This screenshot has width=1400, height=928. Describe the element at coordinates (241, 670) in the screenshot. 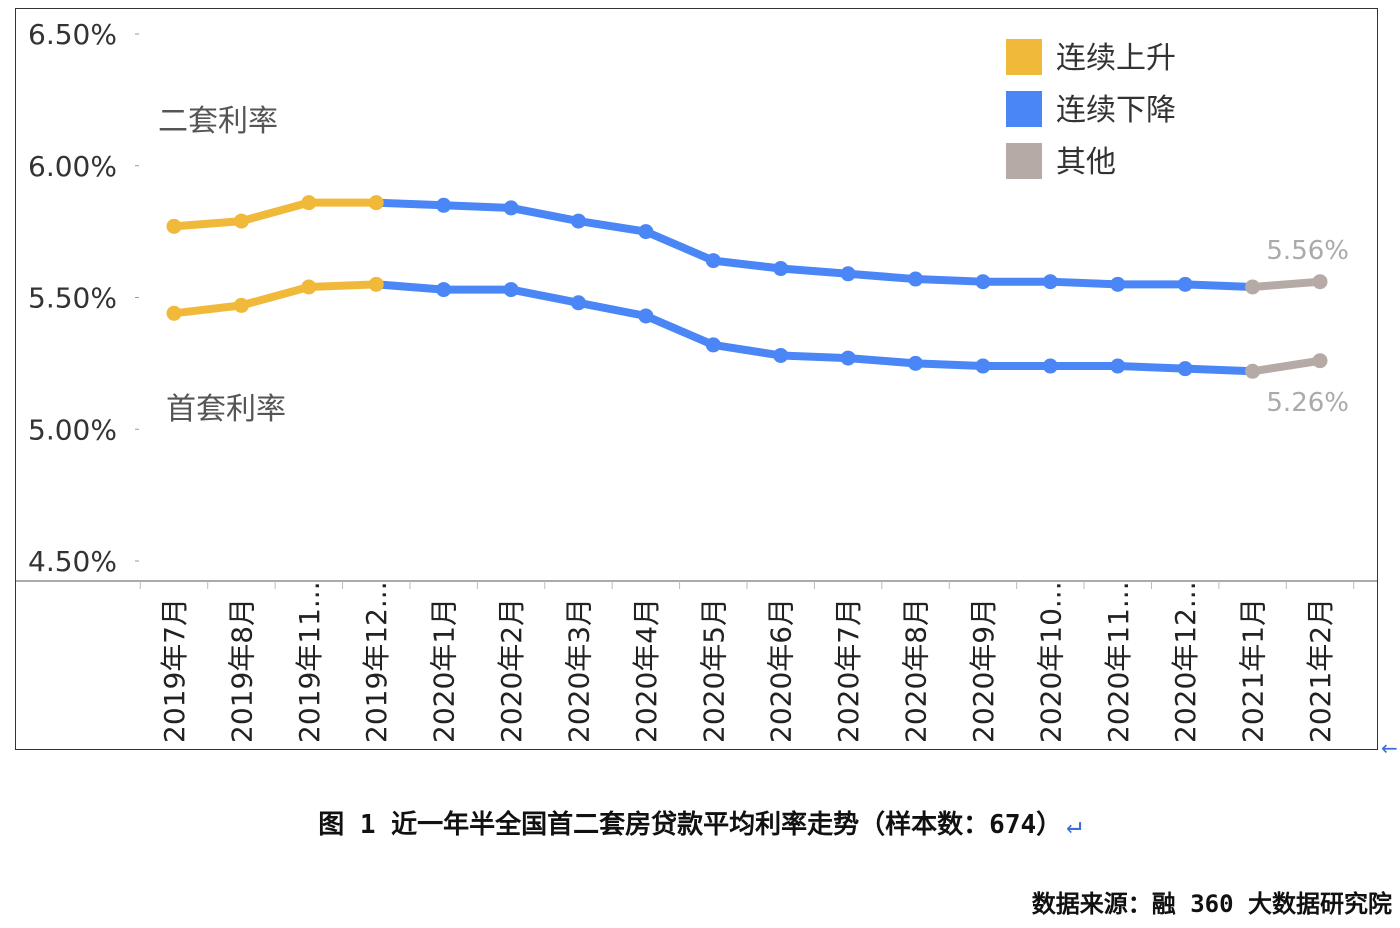

I see `x-tick-label: 2019年8月` at that location.